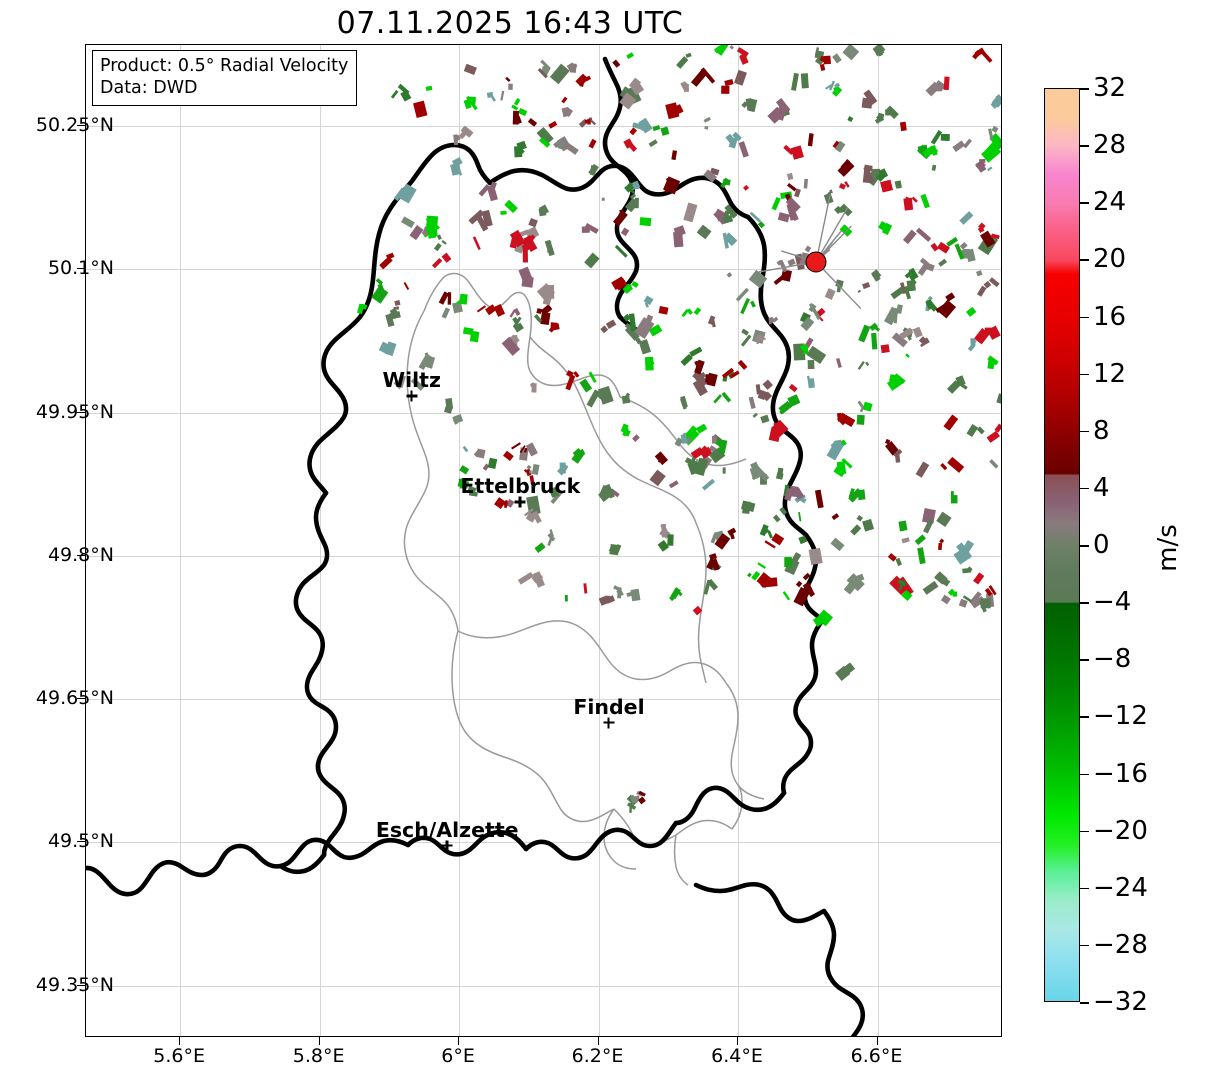 This screenshot has height=1081, width=1207. I want to click on city-label-esch-alzette: Esch/Alzette, so click(447, 830).